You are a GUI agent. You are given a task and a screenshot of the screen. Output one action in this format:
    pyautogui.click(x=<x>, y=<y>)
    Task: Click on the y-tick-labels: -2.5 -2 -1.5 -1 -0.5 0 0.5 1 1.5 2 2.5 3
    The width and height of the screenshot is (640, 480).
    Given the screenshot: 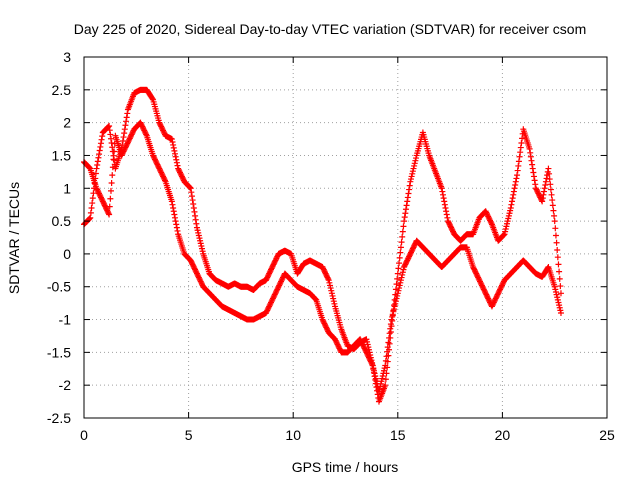 What is the action you would take?
    pyautogui.click(x=59, y=237)
    